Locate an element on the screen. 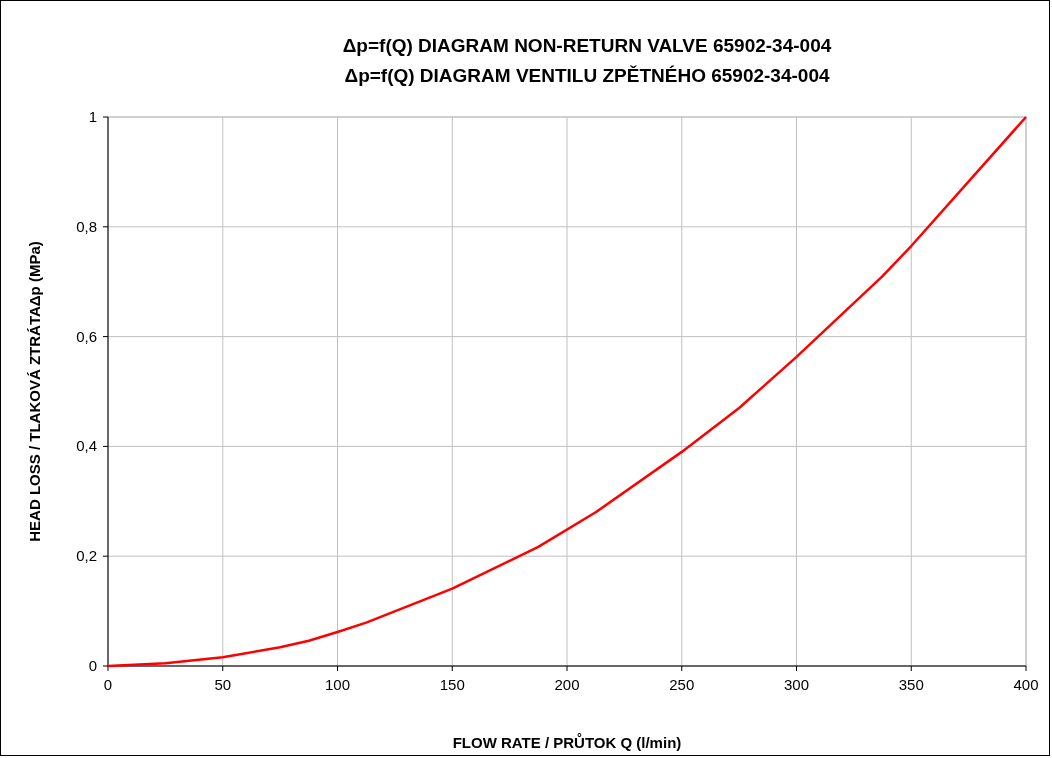  x-axis-title: FLOW RATE / PRŮTOK Q (l/min) is located at coordinates (567, 742).